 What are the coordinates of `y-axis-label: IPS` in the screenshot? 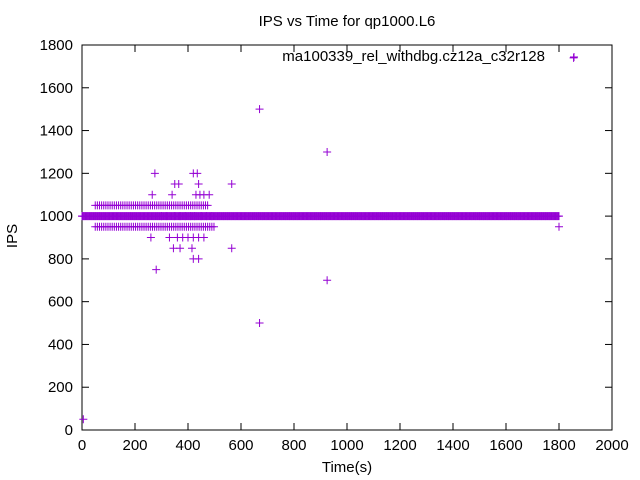 It's located at (12, 236).